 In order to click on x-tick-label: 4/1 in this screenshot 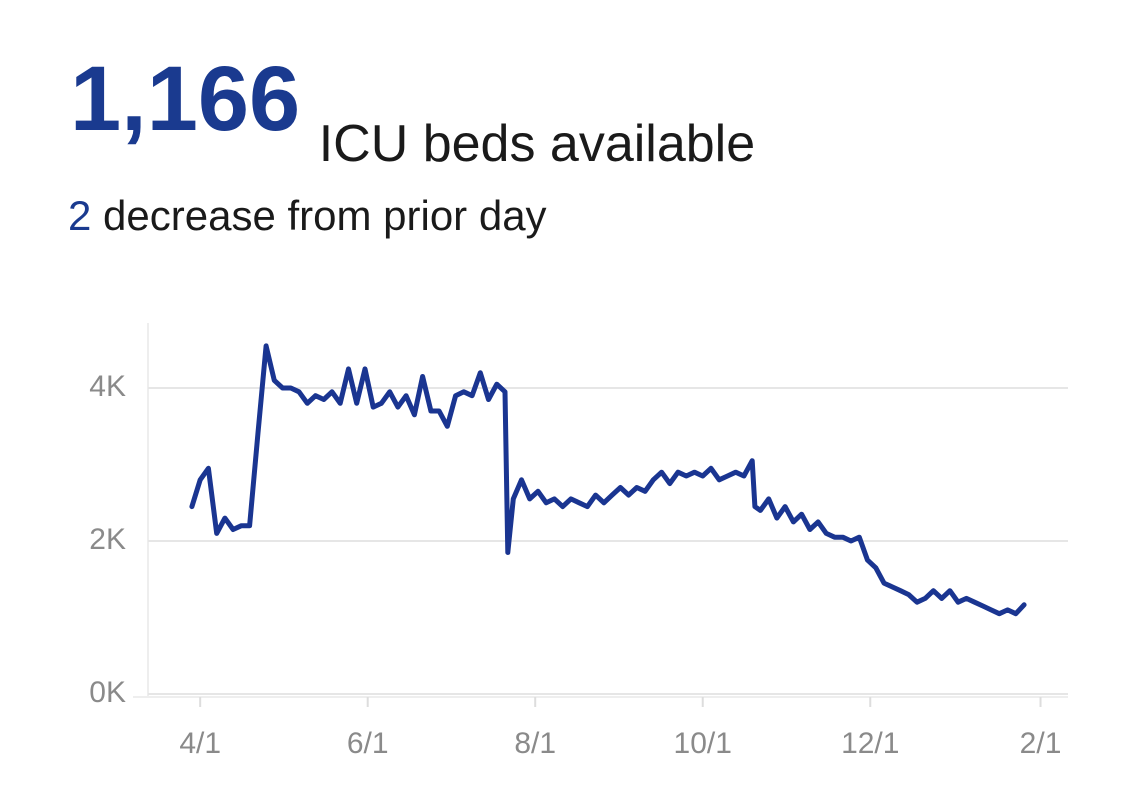, I will do `click(200, 743)`.